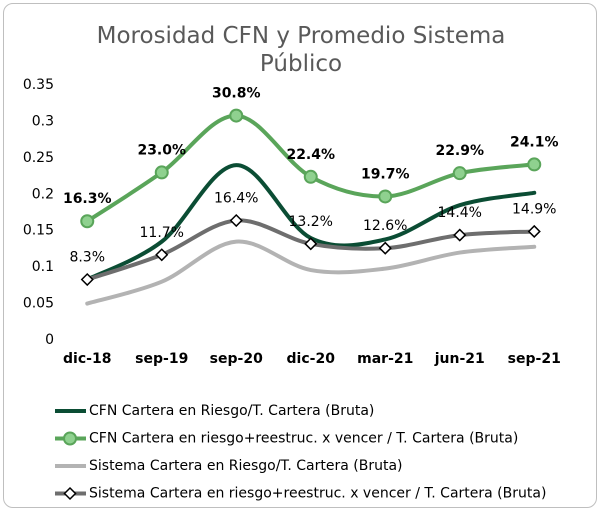  Describe the element at coordinates (301, 50) in the screenshot. I see `chart-title: Morosidad CFN y Promedio Sistema Público` at that location.